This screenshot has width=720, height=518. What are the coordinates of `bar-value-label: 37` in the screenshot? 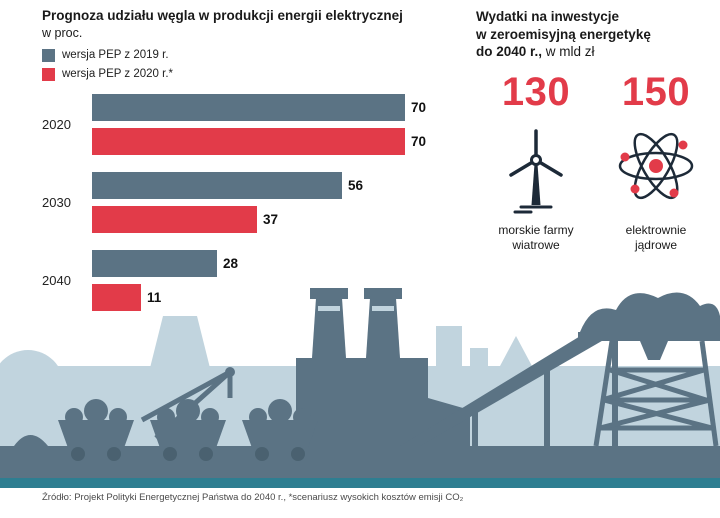 It's located at (271, 219).